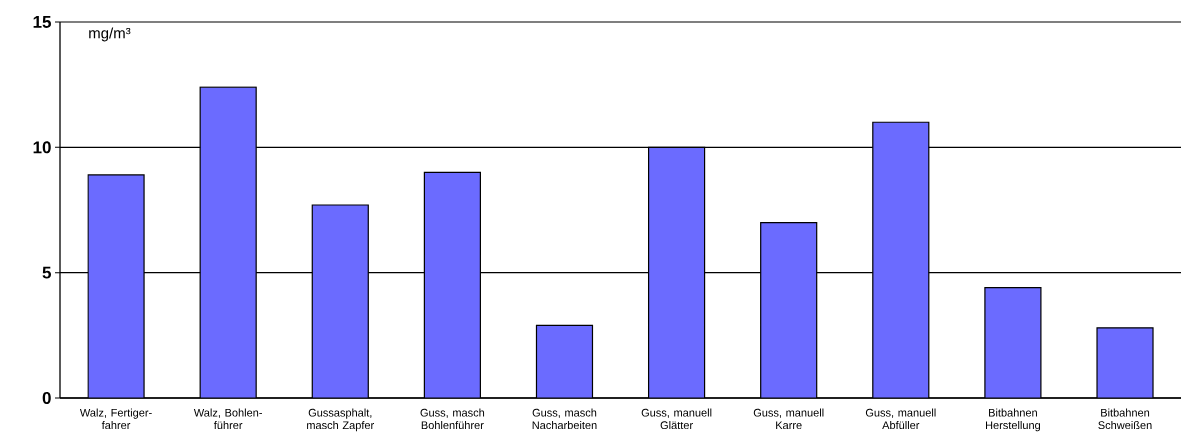 This screenshot has width=1181, height=448. Describe the element at coordinates (341, 420) in the screenshot. I see `x-tick-label: Gussasphalt, masch Zapfer` at that location.